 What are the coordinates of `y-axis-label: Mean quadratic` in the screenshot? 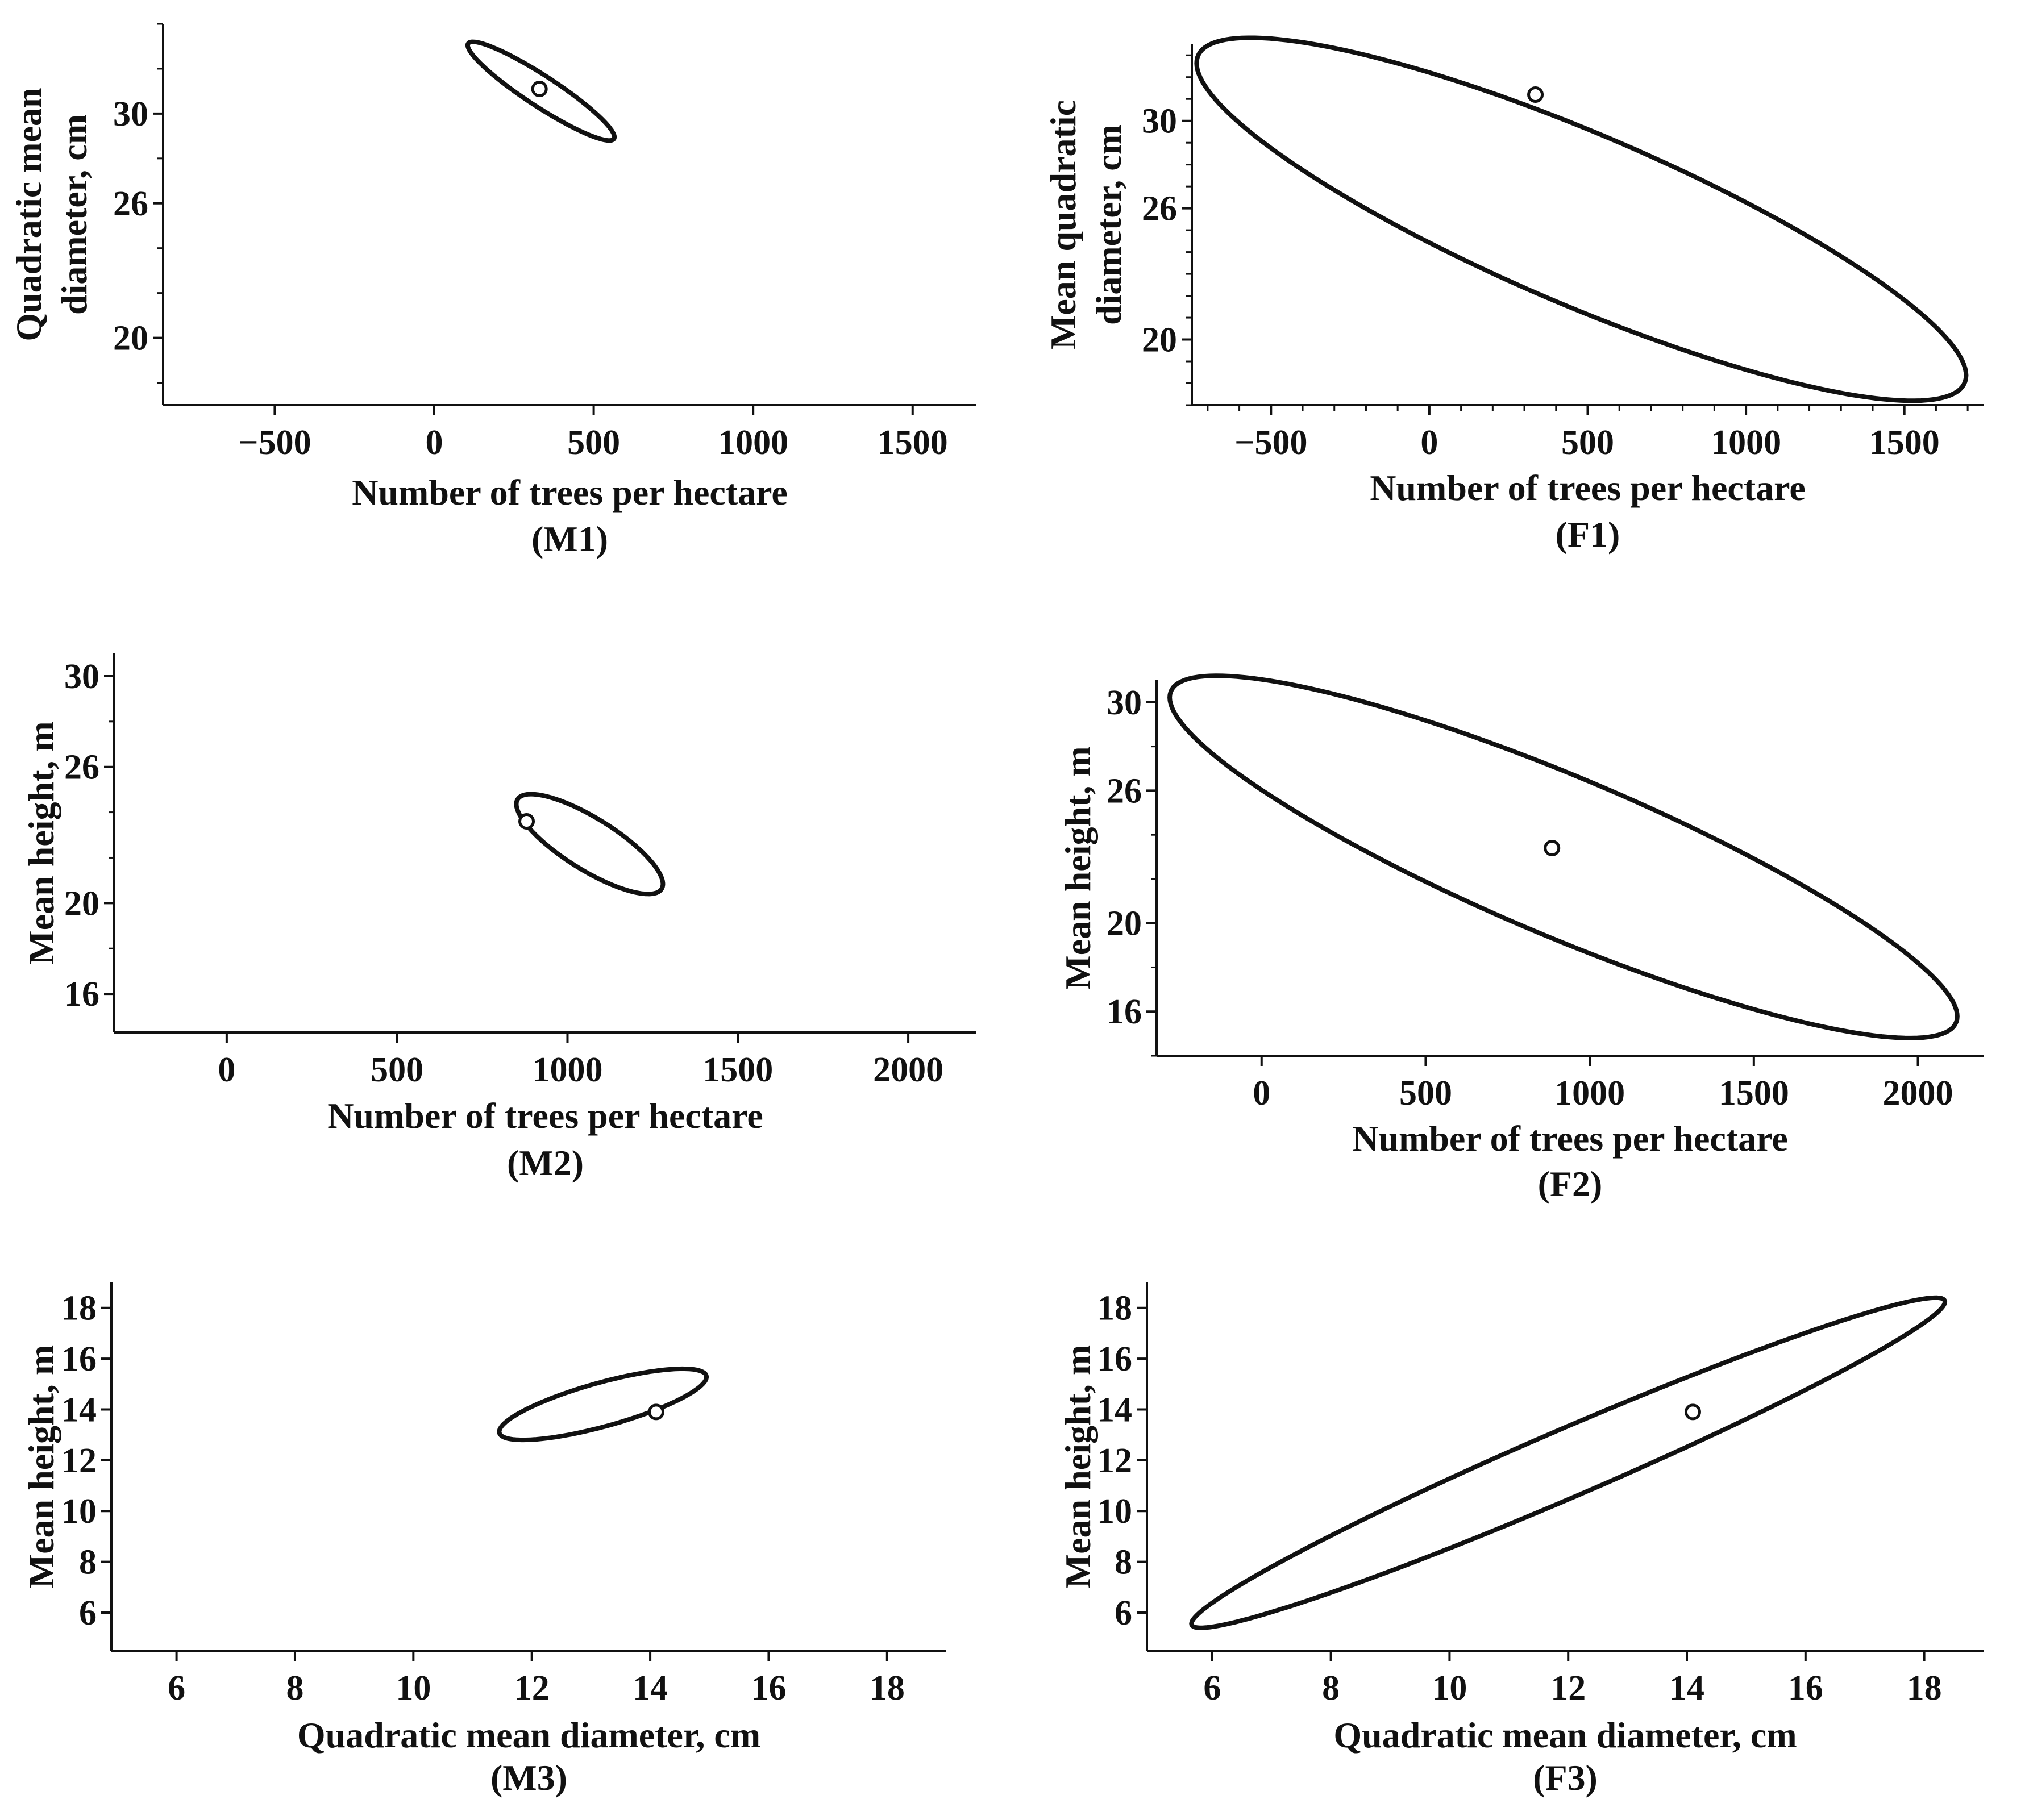 It's located at (1063, 224).